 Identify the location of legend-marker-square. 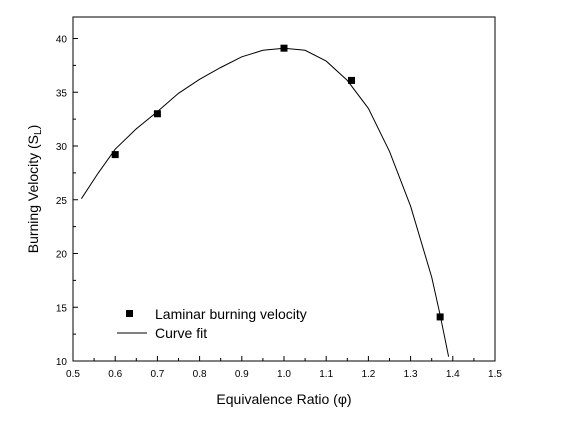
(129, 313).